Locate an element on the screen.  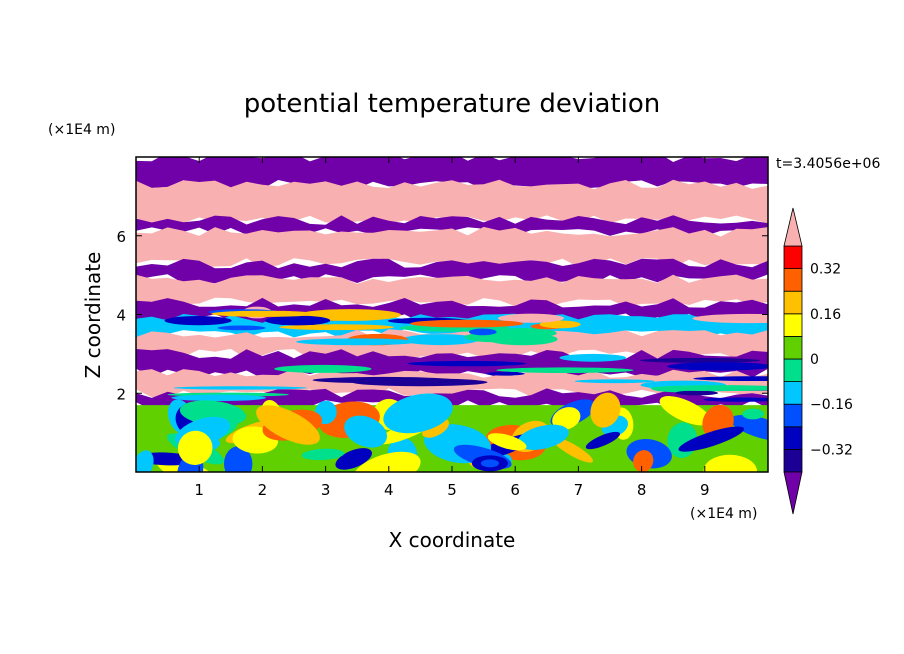
x-tick-label-4: 5 is located at coordinates (452, 490).